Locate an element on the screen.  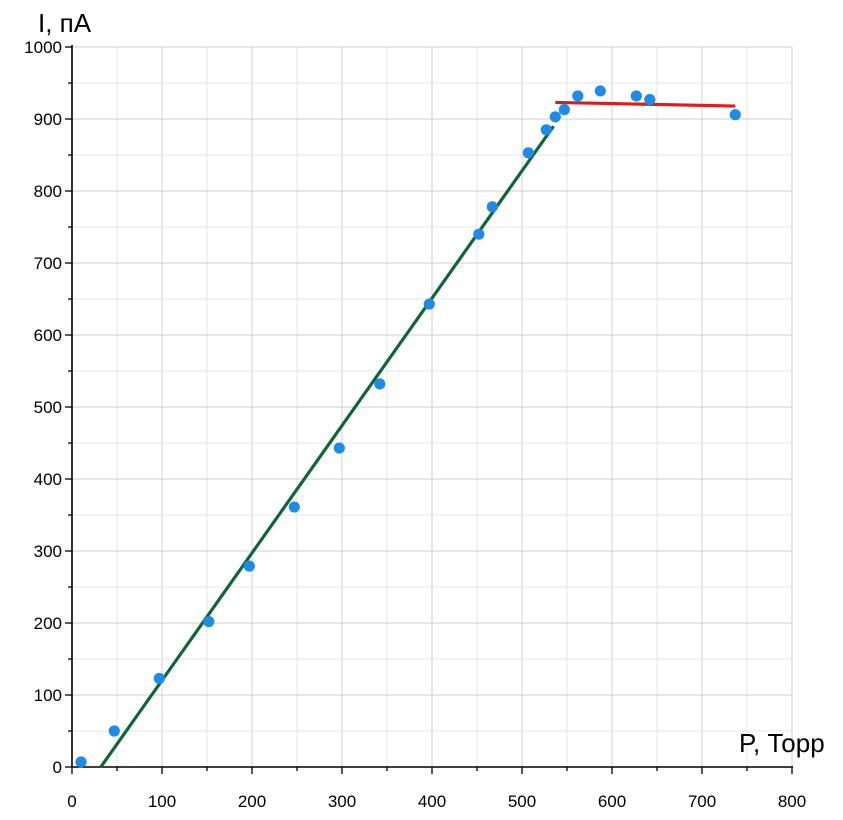
x-tick-label: 600 is located at coordinates (612, 801).